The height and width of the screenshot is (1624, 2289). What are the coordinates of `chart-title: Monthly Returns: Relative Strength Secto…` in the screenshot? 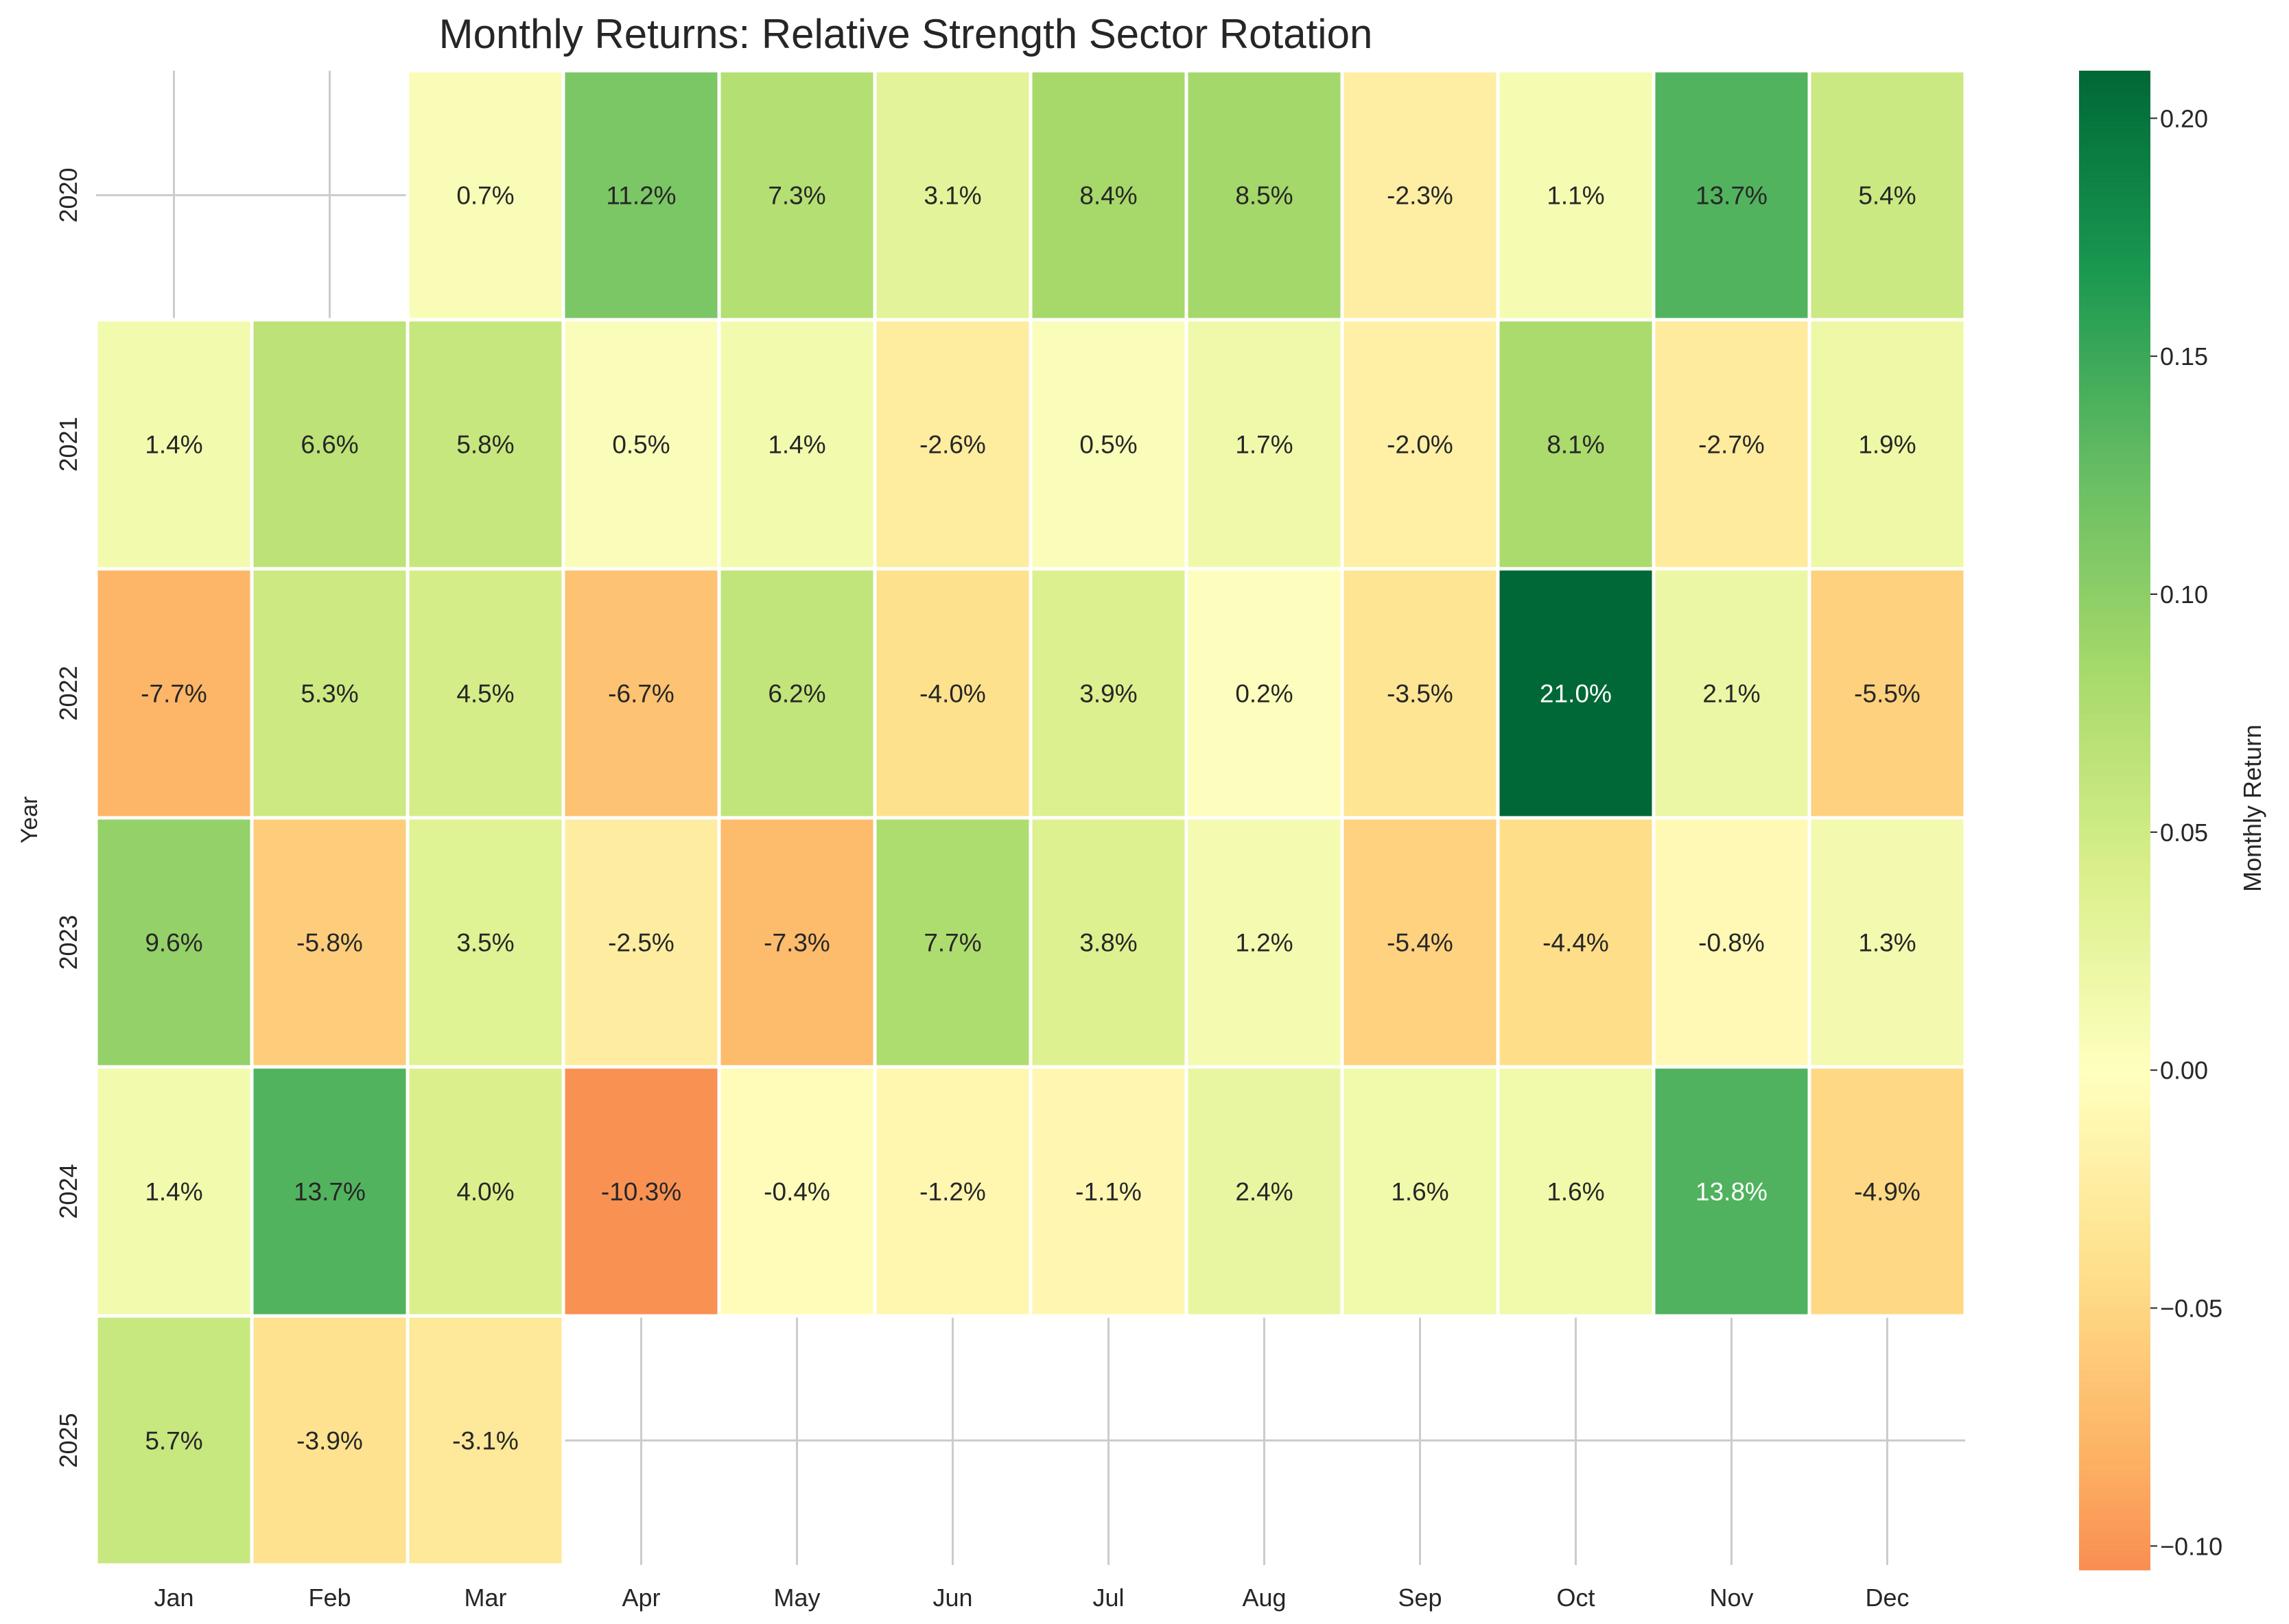 It's located at (906, 34).